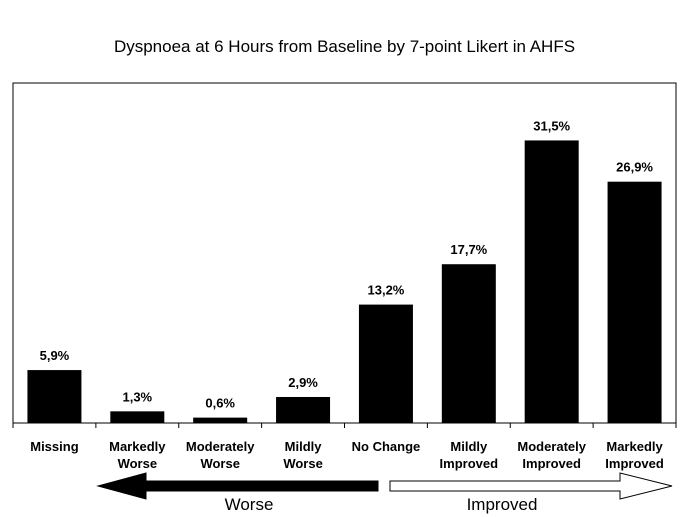  What do you see at coordinates (55, 355) in the screenshot?
I see `data-label: 5,9%` at bounding box center [55, 355].